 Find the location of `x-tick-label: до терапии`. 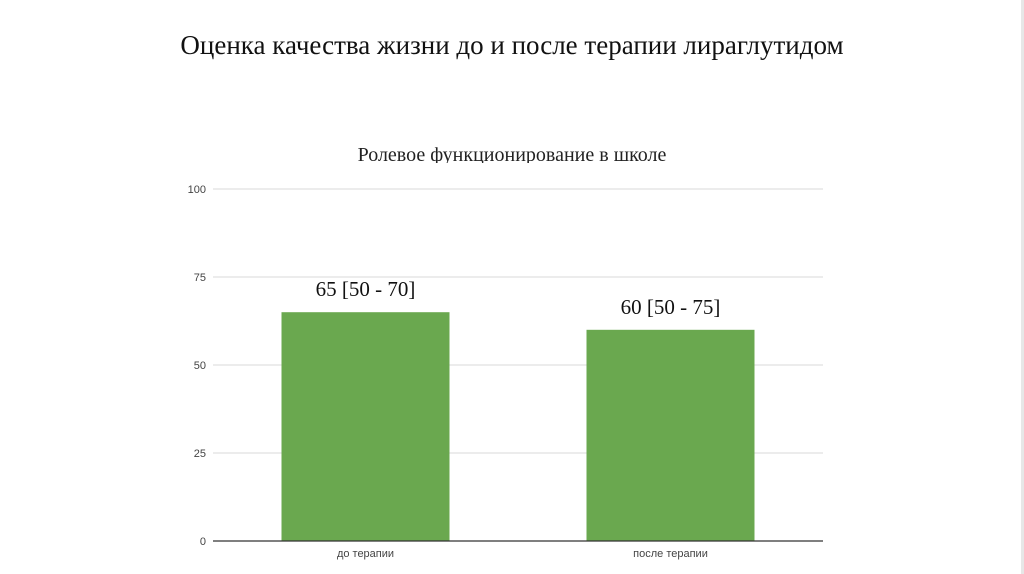

x-tick-label: до терапии is located at coordinates (365, 554).